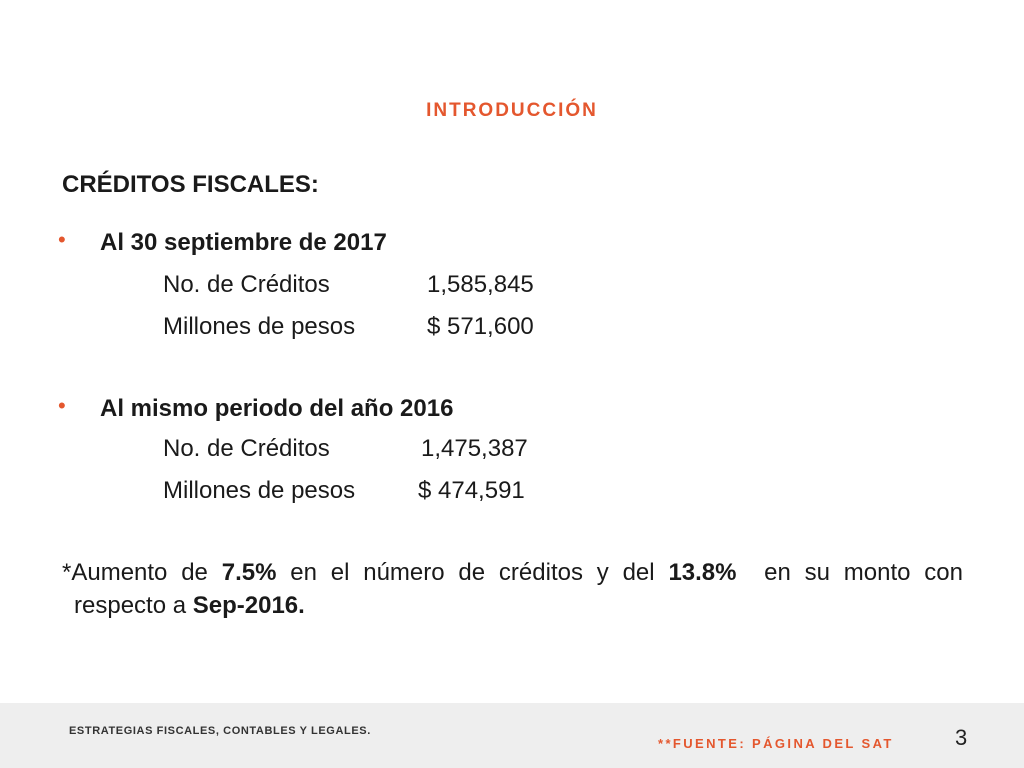  I want to click on source-note: **FUENTE: PÁGINA DEL SAT, so click(776, 743).